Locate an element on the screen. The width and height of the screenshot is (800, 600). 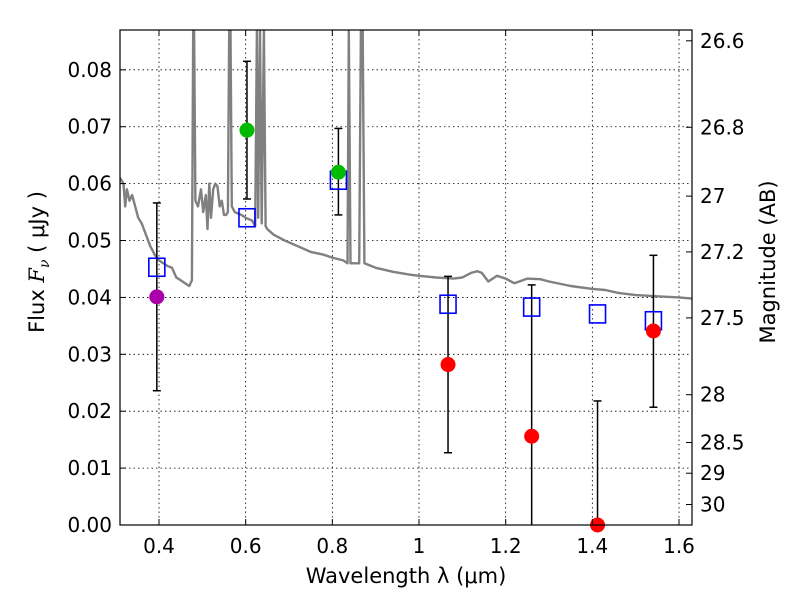
y2-tick-label: 28.5 is located at coordinates (722, 443).